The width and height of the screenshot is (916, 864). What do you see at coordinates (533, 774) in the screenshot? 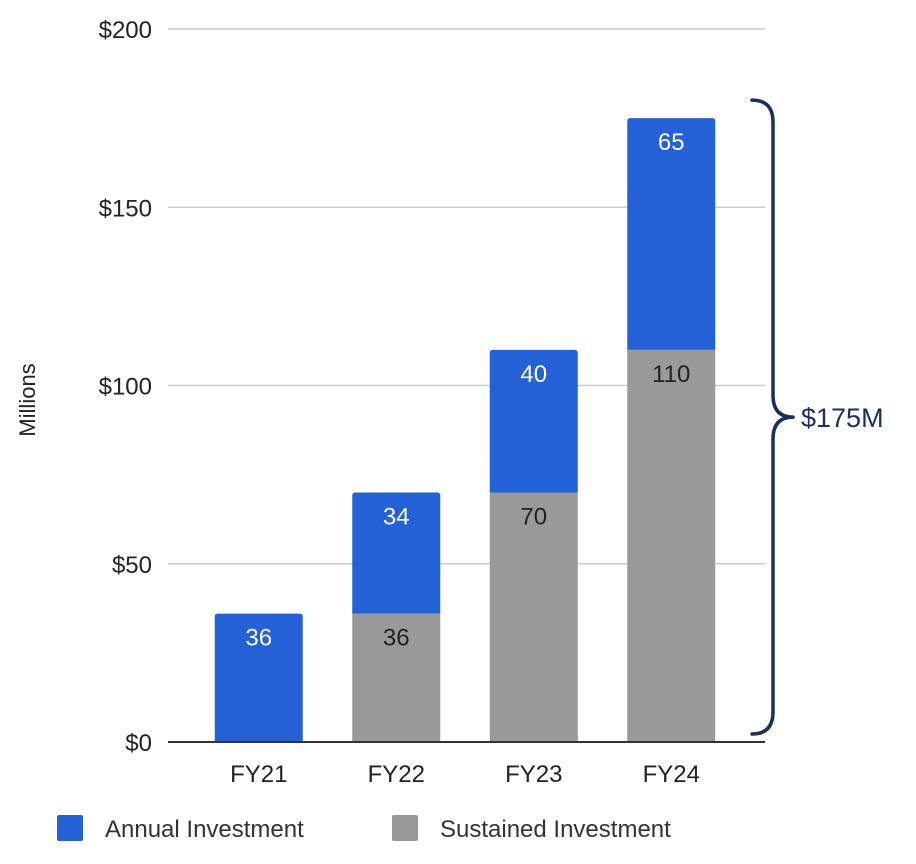
I see `x-tick-label: FY23` at bounding box center [533, 774].